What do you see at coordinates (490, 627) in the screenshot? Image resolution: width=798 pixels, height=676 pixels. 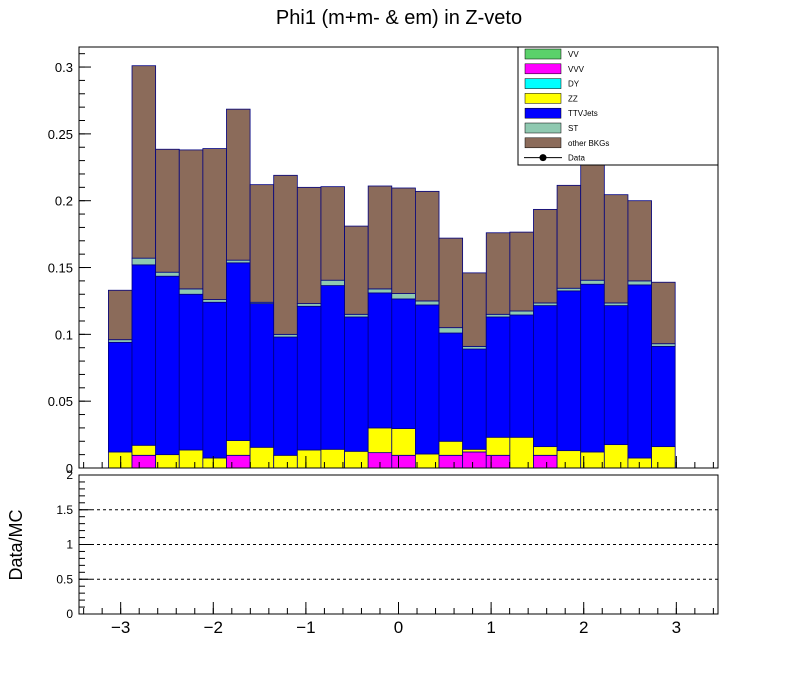 I see `x-tick-label: 1` at bounding box center [490, 627].